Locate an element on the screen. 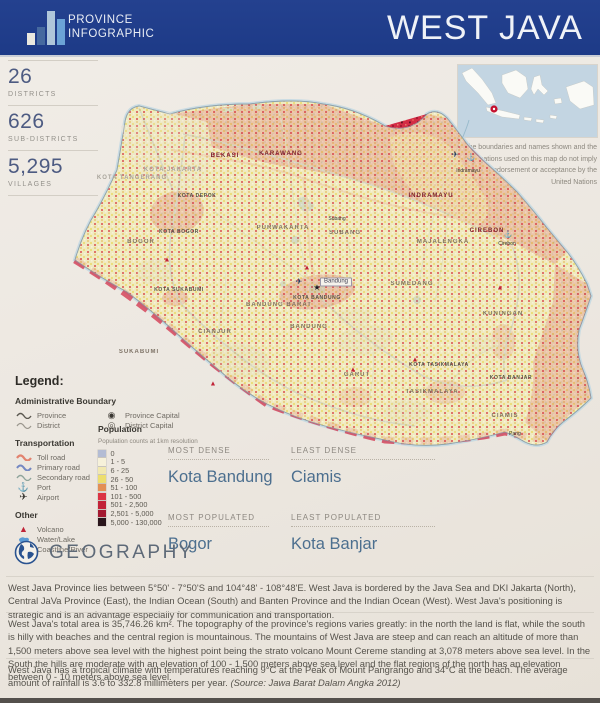 The height and width of the screenshot is (703, 600). map-label: KARAWANG is located at coordinates (281, 154).